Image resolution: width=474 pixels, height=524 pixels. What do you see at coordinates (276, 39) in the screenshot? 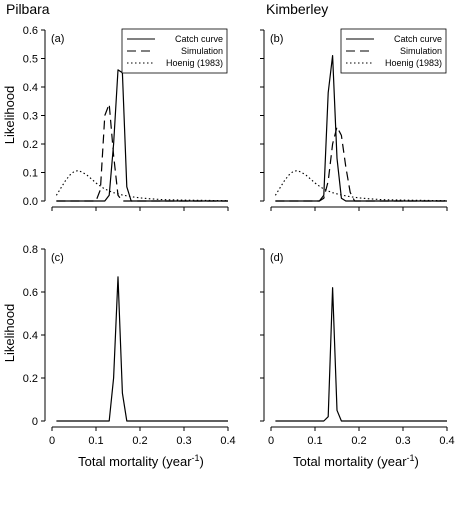
I see `panel-letter: (b)` at bounding box center [276, 39].